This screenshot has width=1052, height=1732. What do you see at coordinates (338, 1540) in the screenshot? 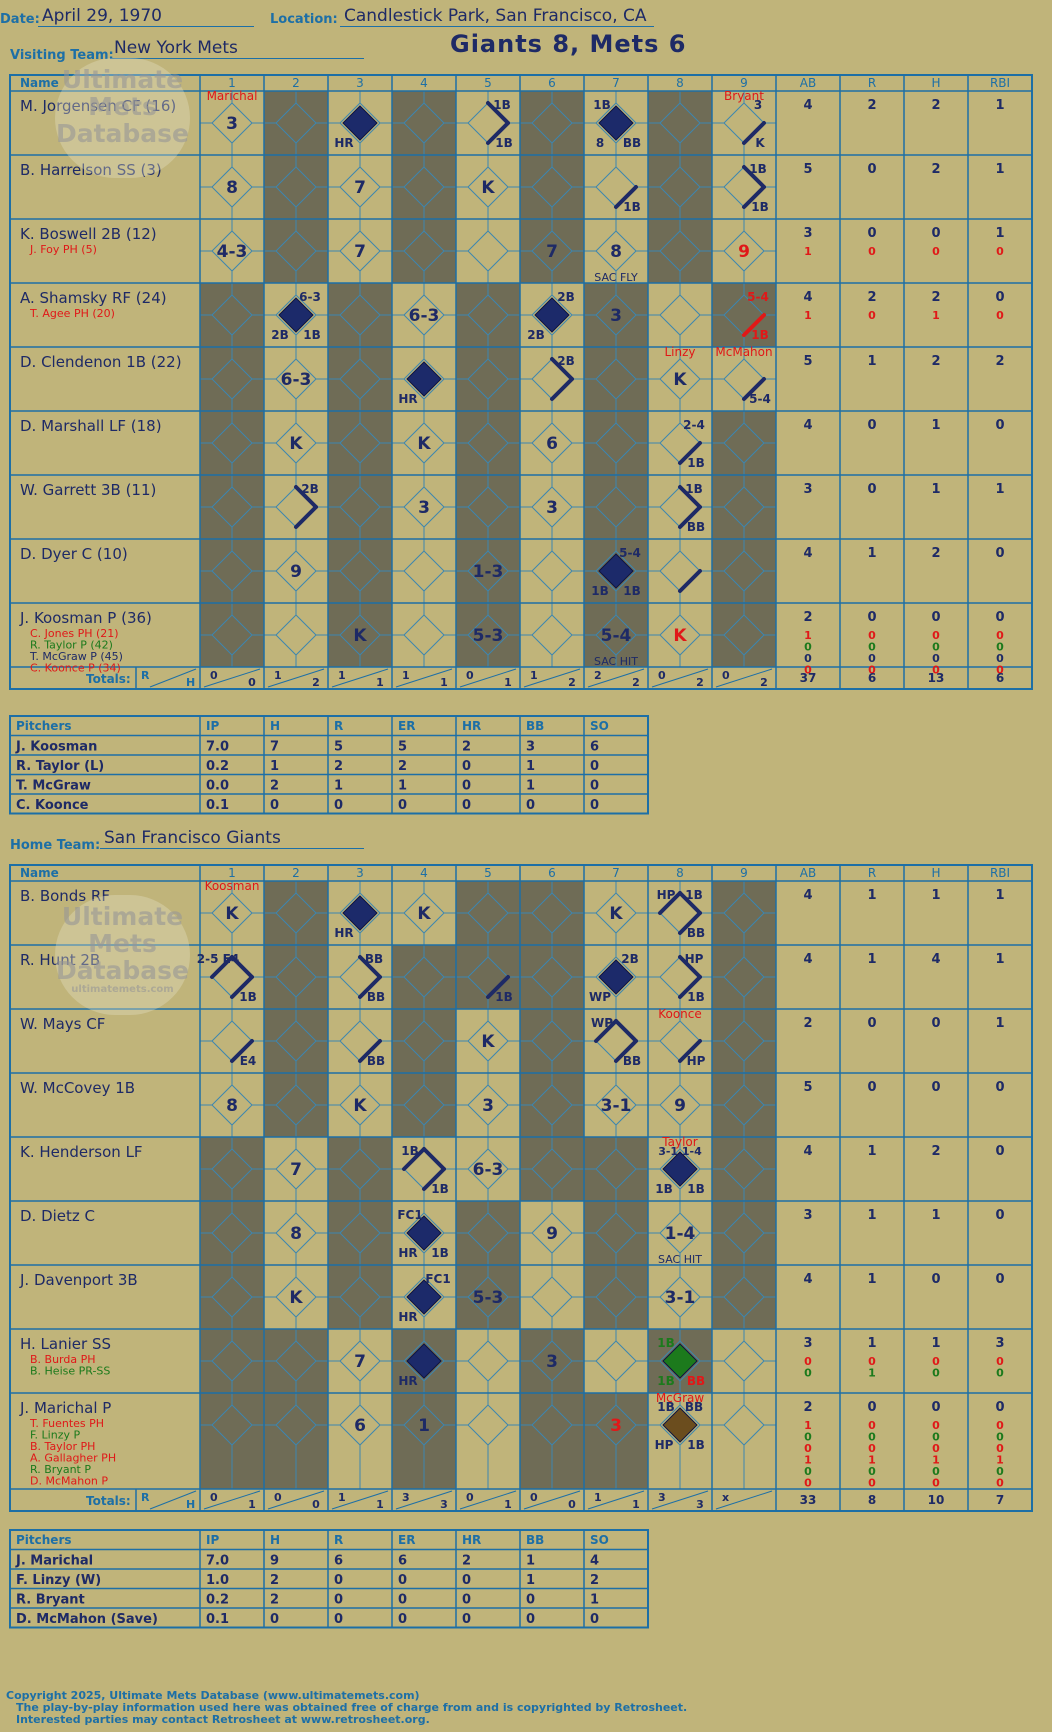
I see `pitcher-header: R` at bounding box center [338, 1540].